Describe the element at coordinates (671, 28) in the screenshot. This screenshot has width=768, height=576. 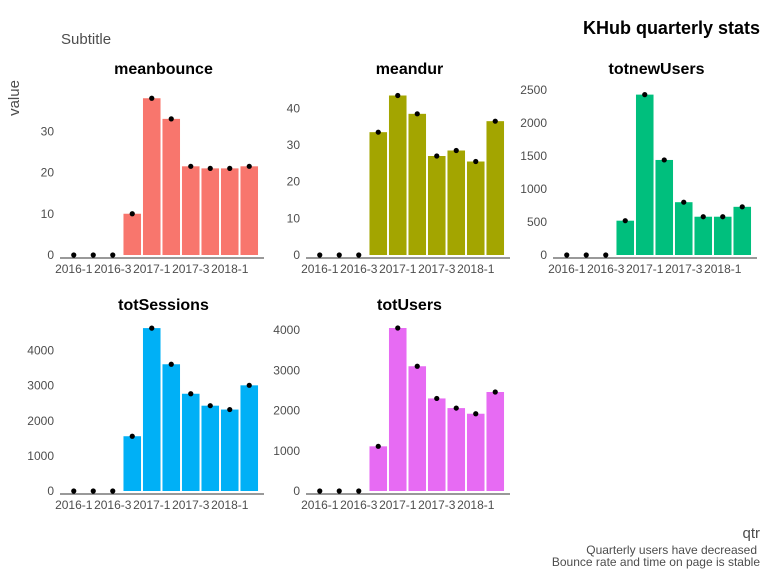
I see `chart-title: KHub quarterly stats` at that location.